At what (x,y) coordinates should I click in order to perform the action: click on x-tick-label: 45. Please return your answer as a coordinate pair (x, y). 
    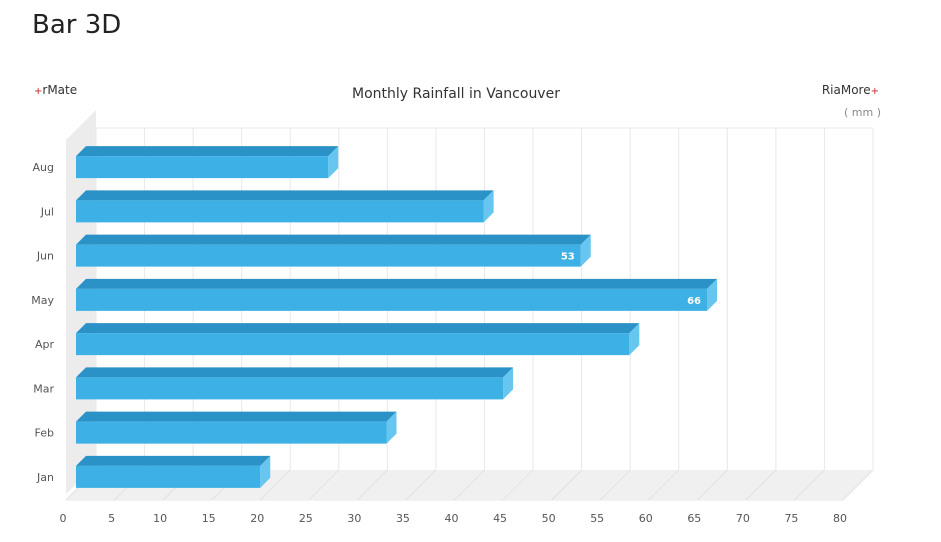
    Looking at the image, I should click on (500, 518).